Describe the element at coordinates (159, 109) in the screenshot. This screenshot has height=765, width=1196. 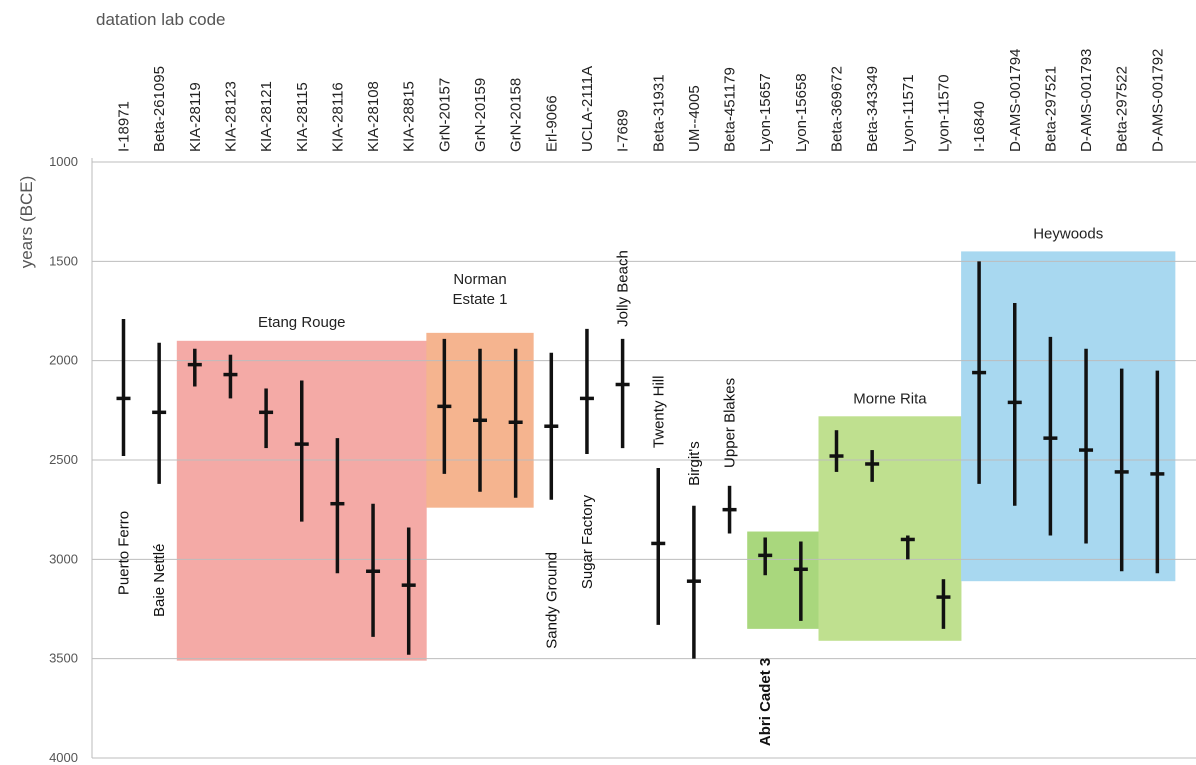
I see `lab-code-label: Beta-261095` at that location.